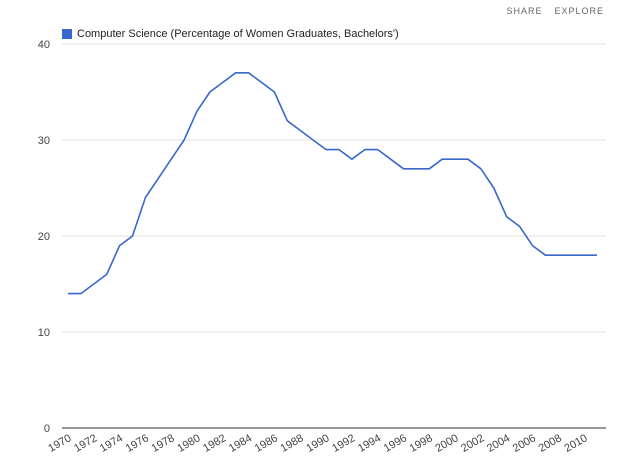 This screenshot has height=475, width=620. I want to click on x-tick-label: 1972, so click(85, 443).